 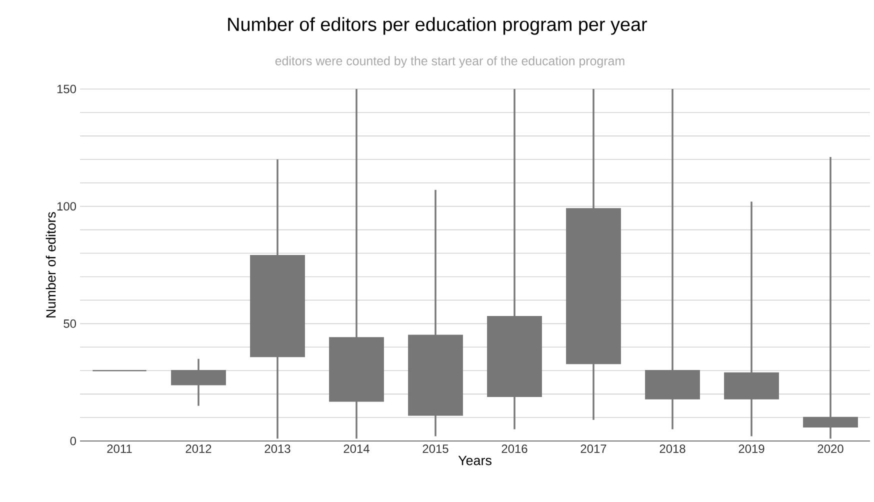 What do you see at coordinates (593, 448) in the screenshot?
I see `x-tick-label: 2017` at bounding box center [593, 448].